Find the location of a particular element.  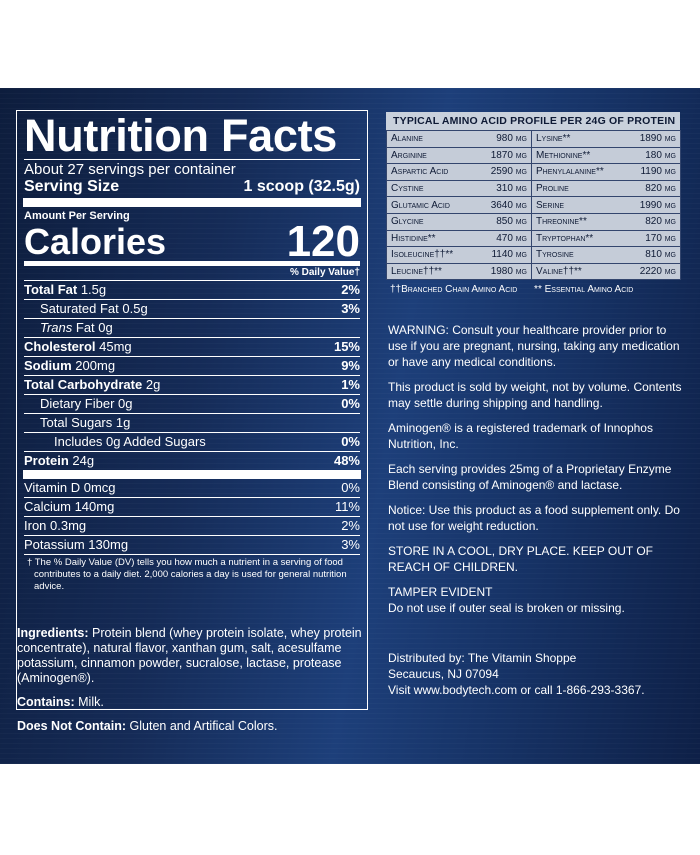

amino-name: Glycine is located at coordinates (432, 221).